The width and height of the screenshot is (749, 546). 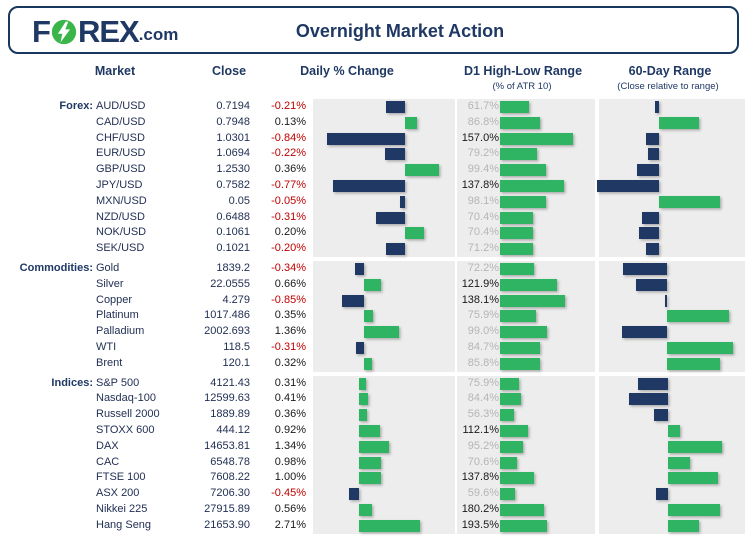 I want to click on daily-change-value: -0.31%, so click(x=288, y=216).